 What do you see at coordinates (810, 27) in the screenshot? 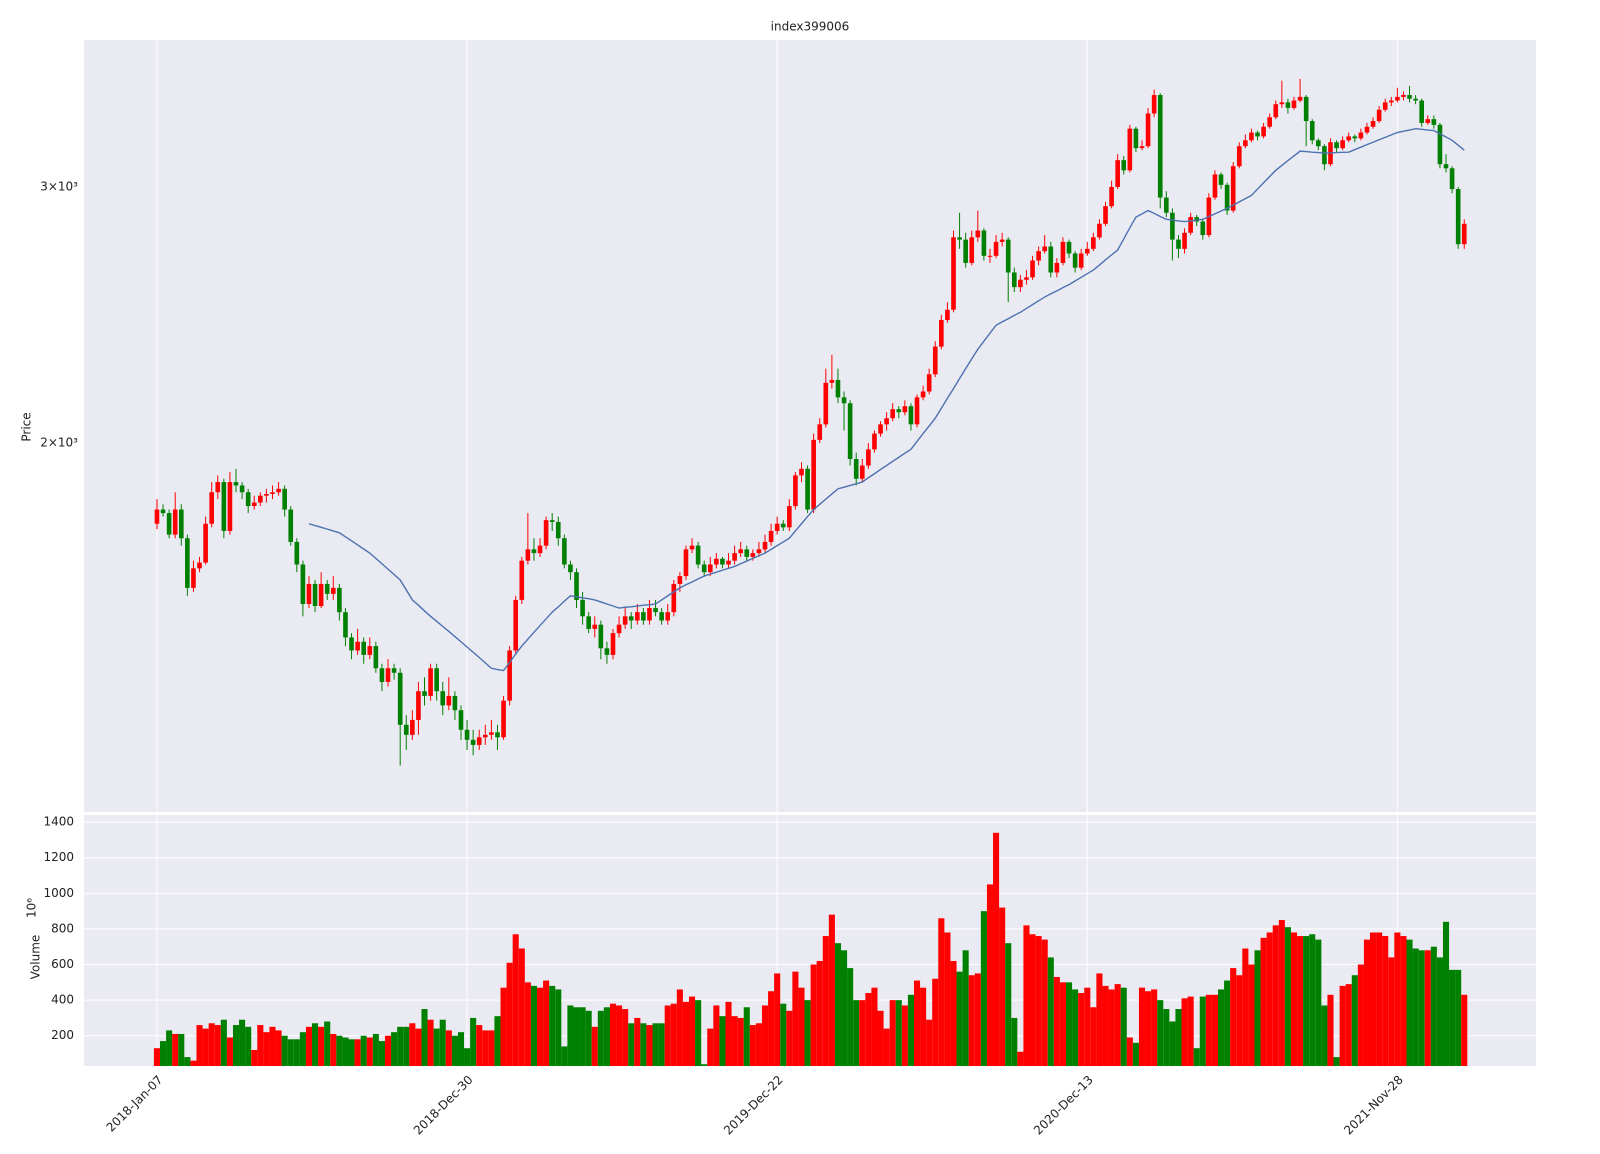
I see `chart-title: index399006` at bounding box center [810, 27].